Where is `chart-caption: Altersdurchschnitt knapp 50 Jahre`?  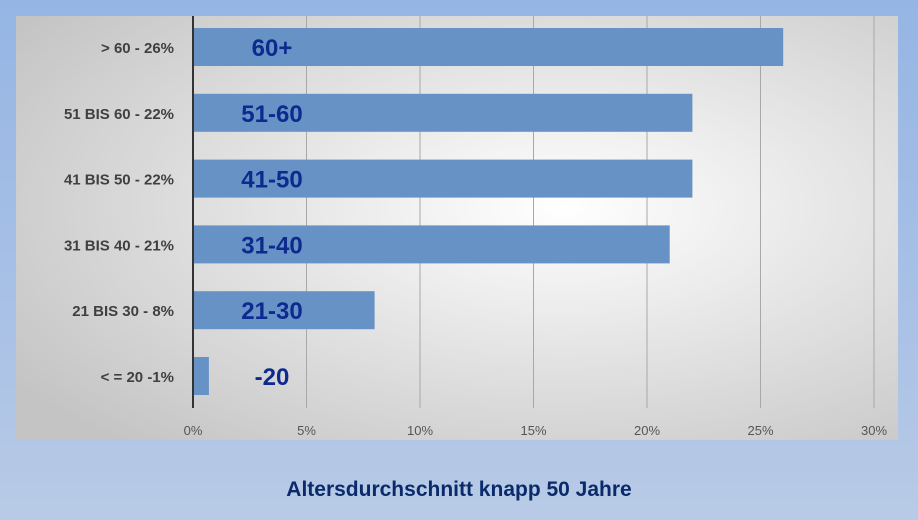 chart-caption: Altersdurchschnitt knapp 50 Jahre is located at coordinates (459, 489).